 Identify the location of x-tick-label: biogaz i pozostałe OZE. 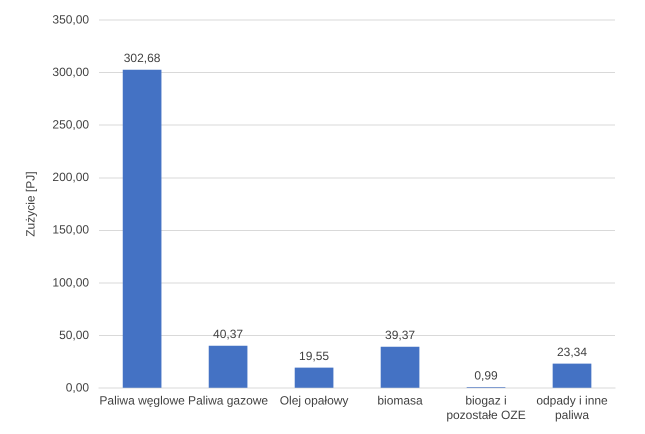
(486, 408).